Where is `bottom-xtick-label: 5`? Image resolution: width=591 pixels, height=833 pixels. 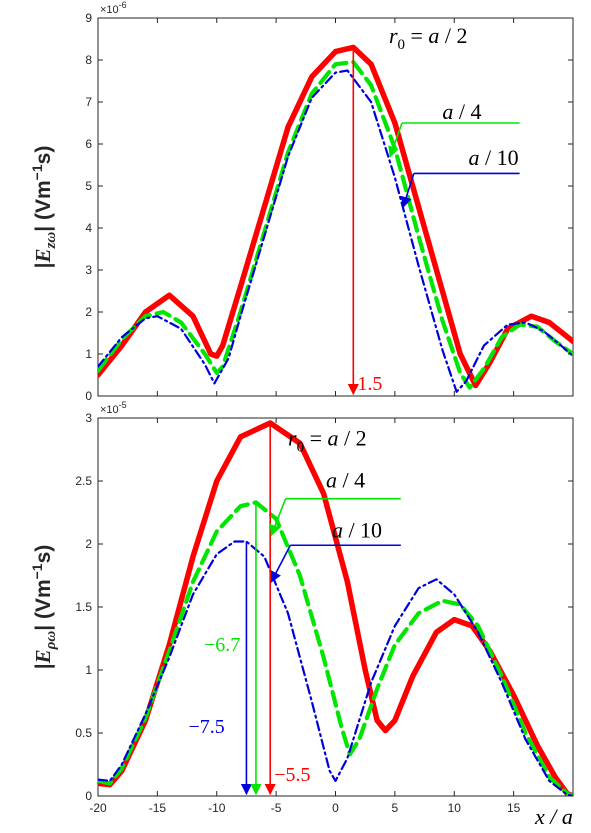 bottom-xtick-label: 5 is located at coordinates (395, 808).